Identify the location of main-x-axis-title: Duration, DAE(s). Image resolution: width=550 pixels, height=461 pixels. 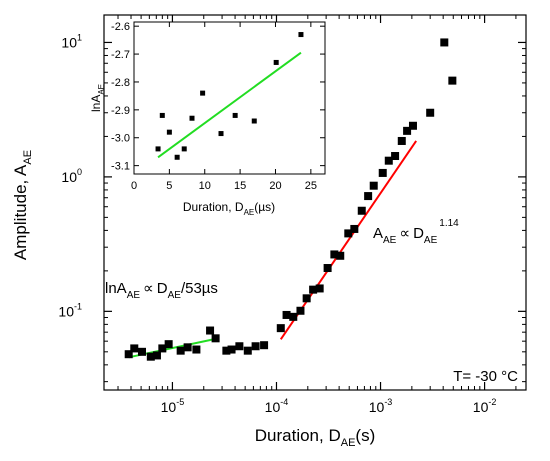
(315, 437).